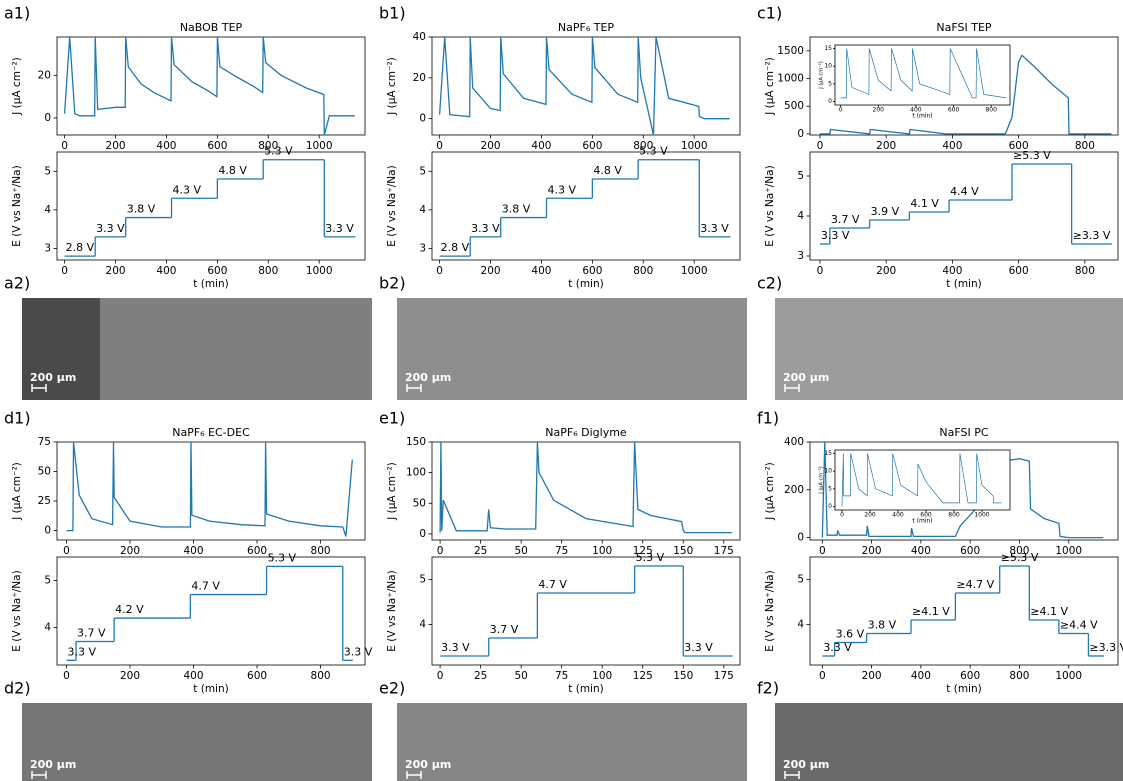  Describe the element at coordinates (964, 191) in the screenshot. I see `step-label: 4.4 V` at that location.